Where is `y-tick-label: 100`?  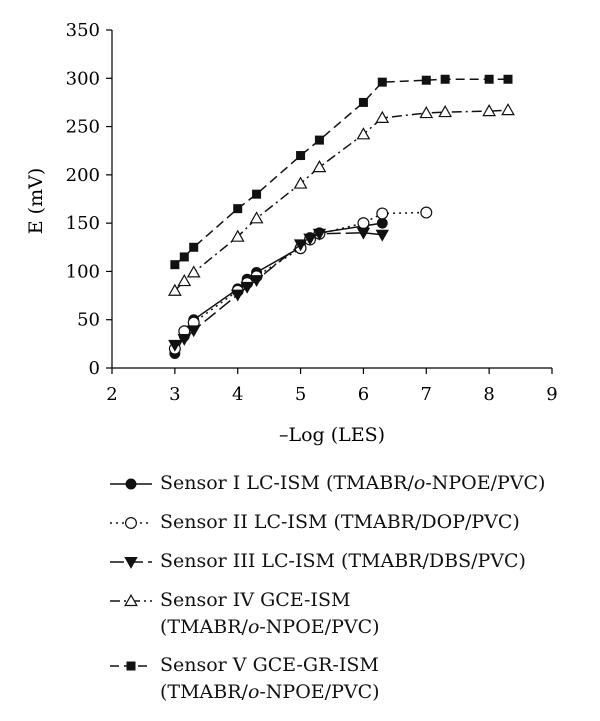
y-tick-label: 100 is located at coordinates (83, 271).